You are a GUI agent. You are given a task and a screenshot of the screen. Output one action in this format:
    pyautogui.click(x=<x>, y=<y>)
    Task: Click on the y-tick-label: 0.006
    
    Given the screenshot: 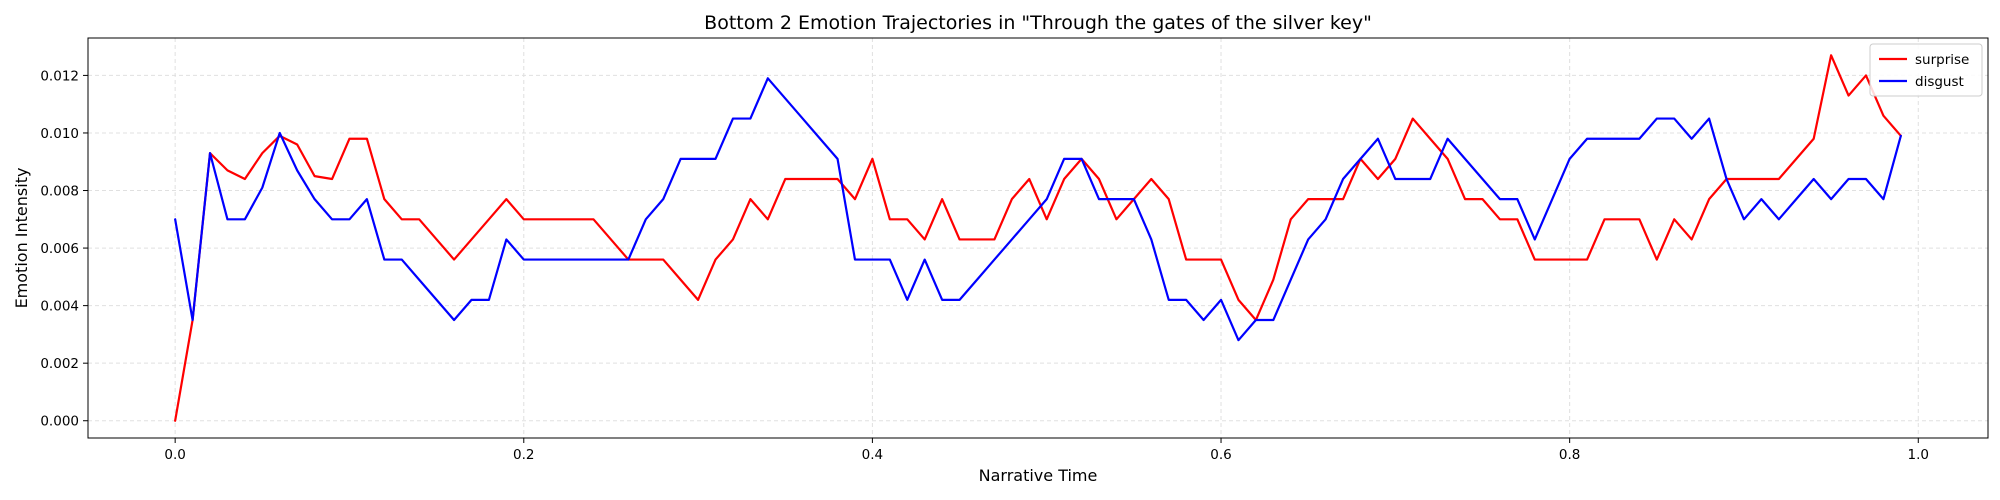 What is the action you would take?
    pyautogui.click(x=59, y=249)
    